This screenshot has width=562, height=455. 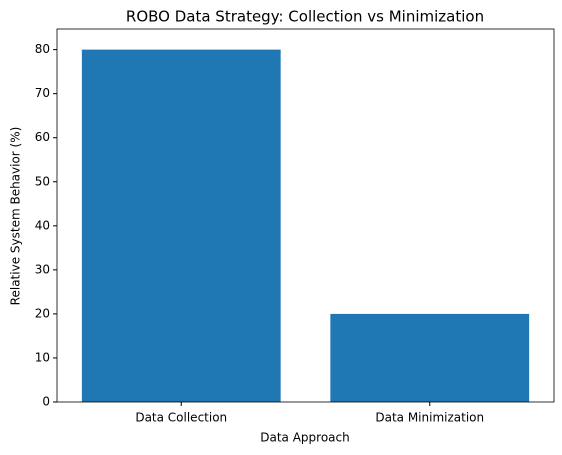 I want to click on y-tick-label: 80, so click(x=42, y=49).